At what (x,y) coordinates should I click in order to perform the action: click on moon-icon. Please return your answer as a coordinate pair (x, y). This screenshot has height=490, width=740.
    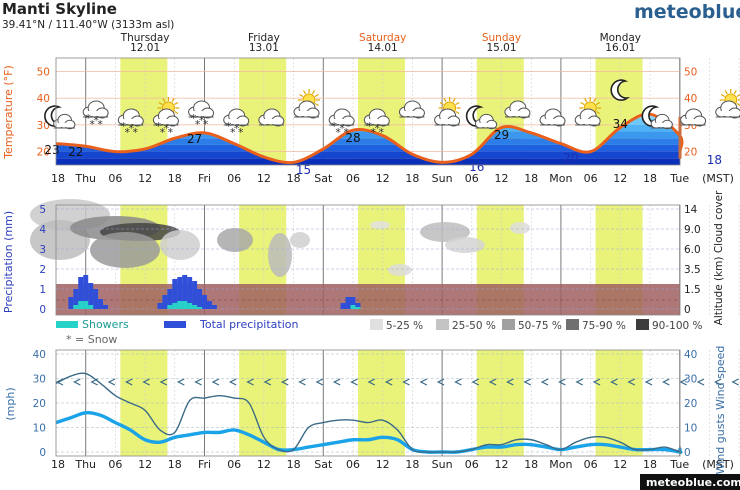
    Looking at the image, I should click on (620, 90).